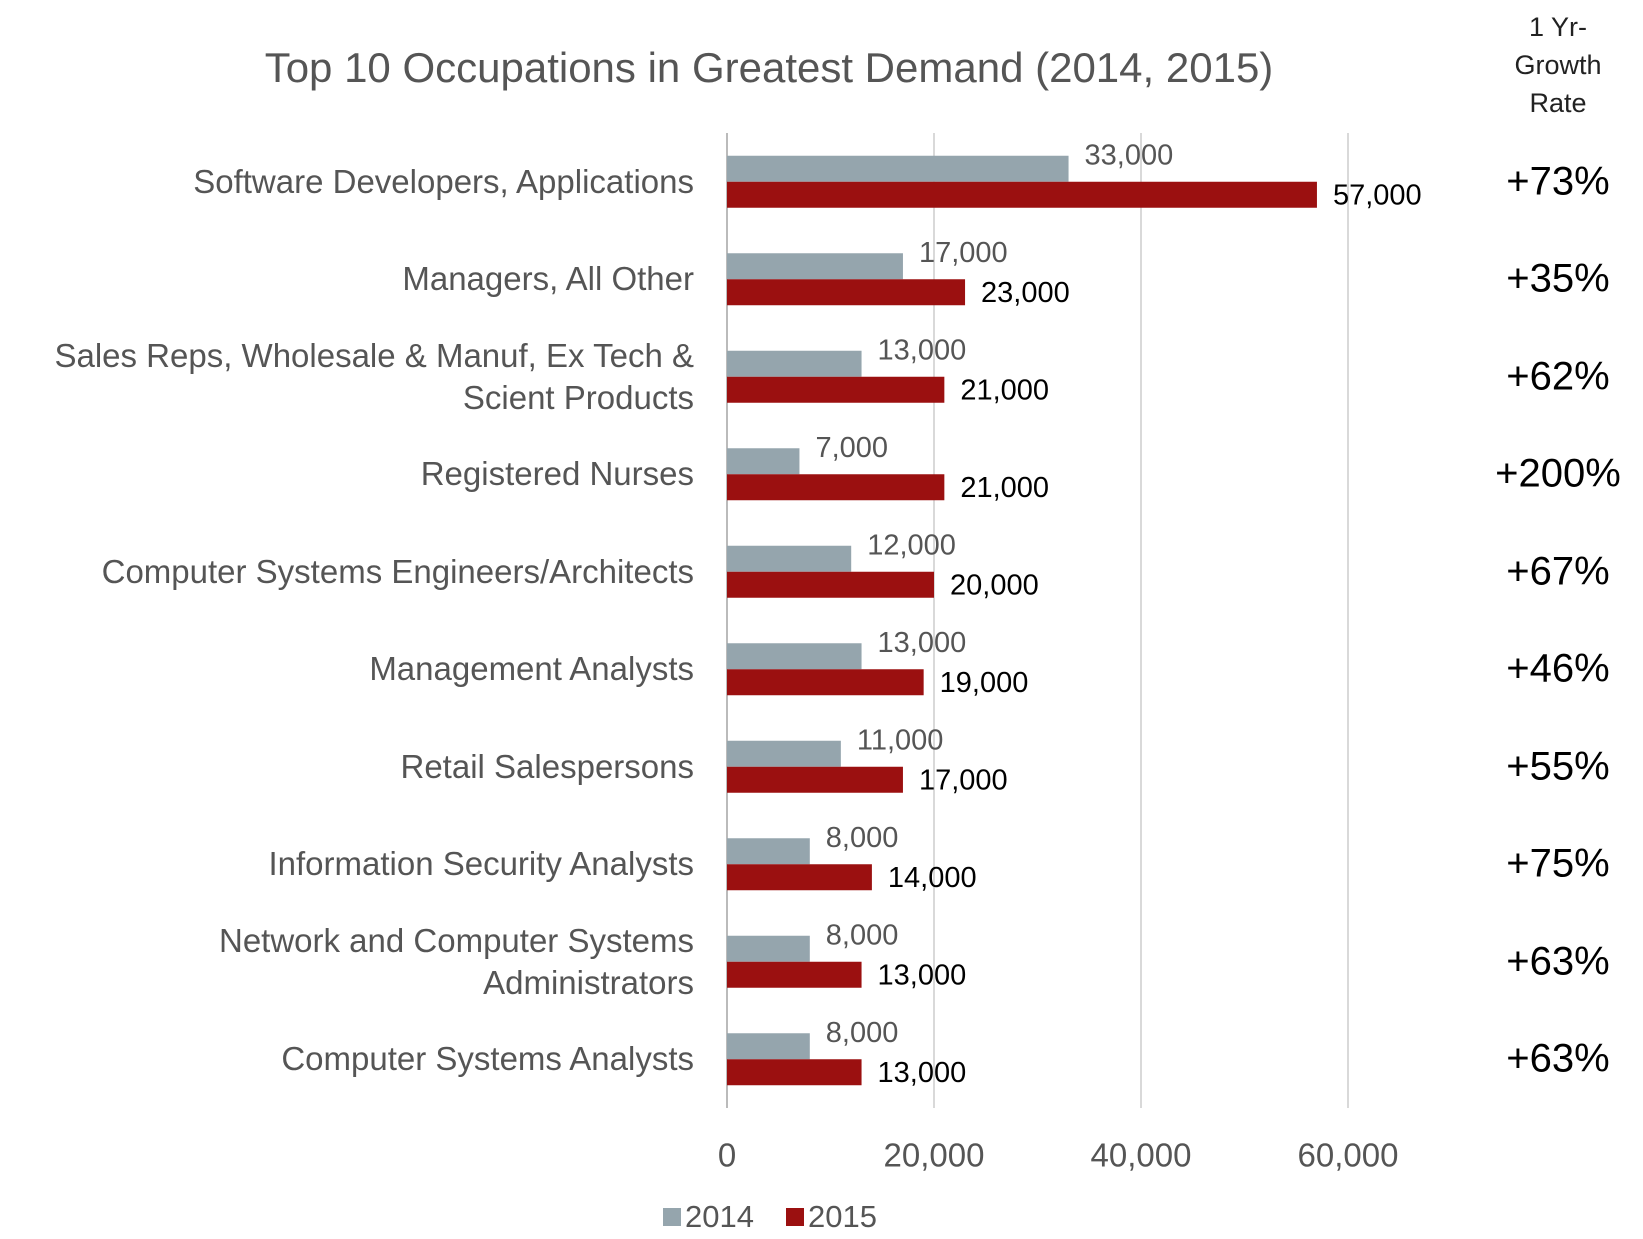 The image size is (1643, 1239). I want to click on growth-rate: +200%, so click(1558, 473).